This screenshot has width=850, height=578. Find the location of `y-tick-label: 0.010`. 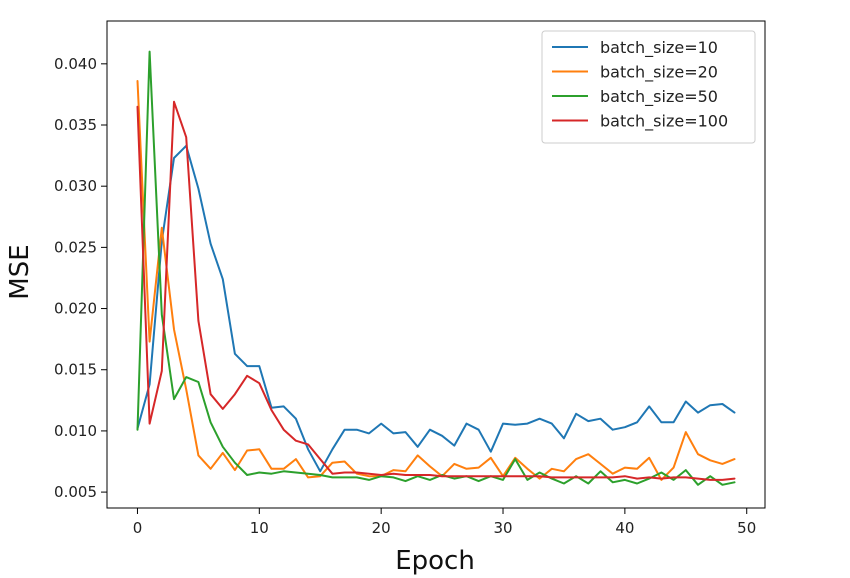

y-tick-label: 0.010 is located at coordinates (75, 431).